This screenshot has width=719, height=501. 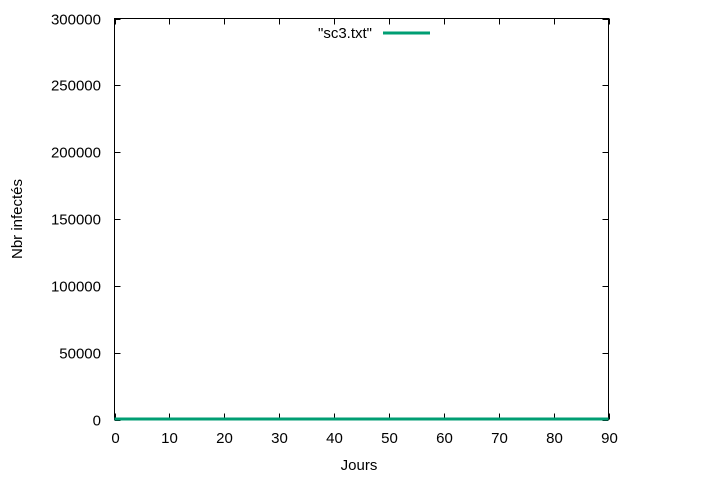 What do you see at coordinates (17, 219) in the screenshot?
I see `y-axis-label: Nbr infectés` at bounding box center [17, 219].